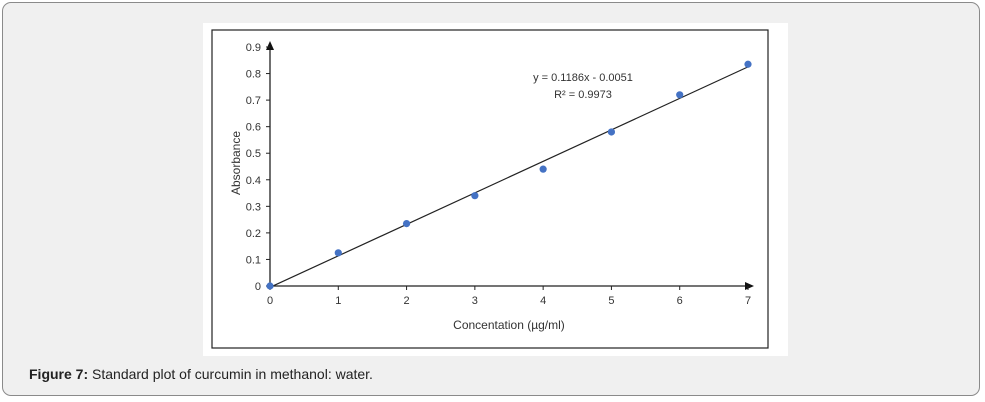  I want to click on y-tick-label: 0.4, so click(253, 181).